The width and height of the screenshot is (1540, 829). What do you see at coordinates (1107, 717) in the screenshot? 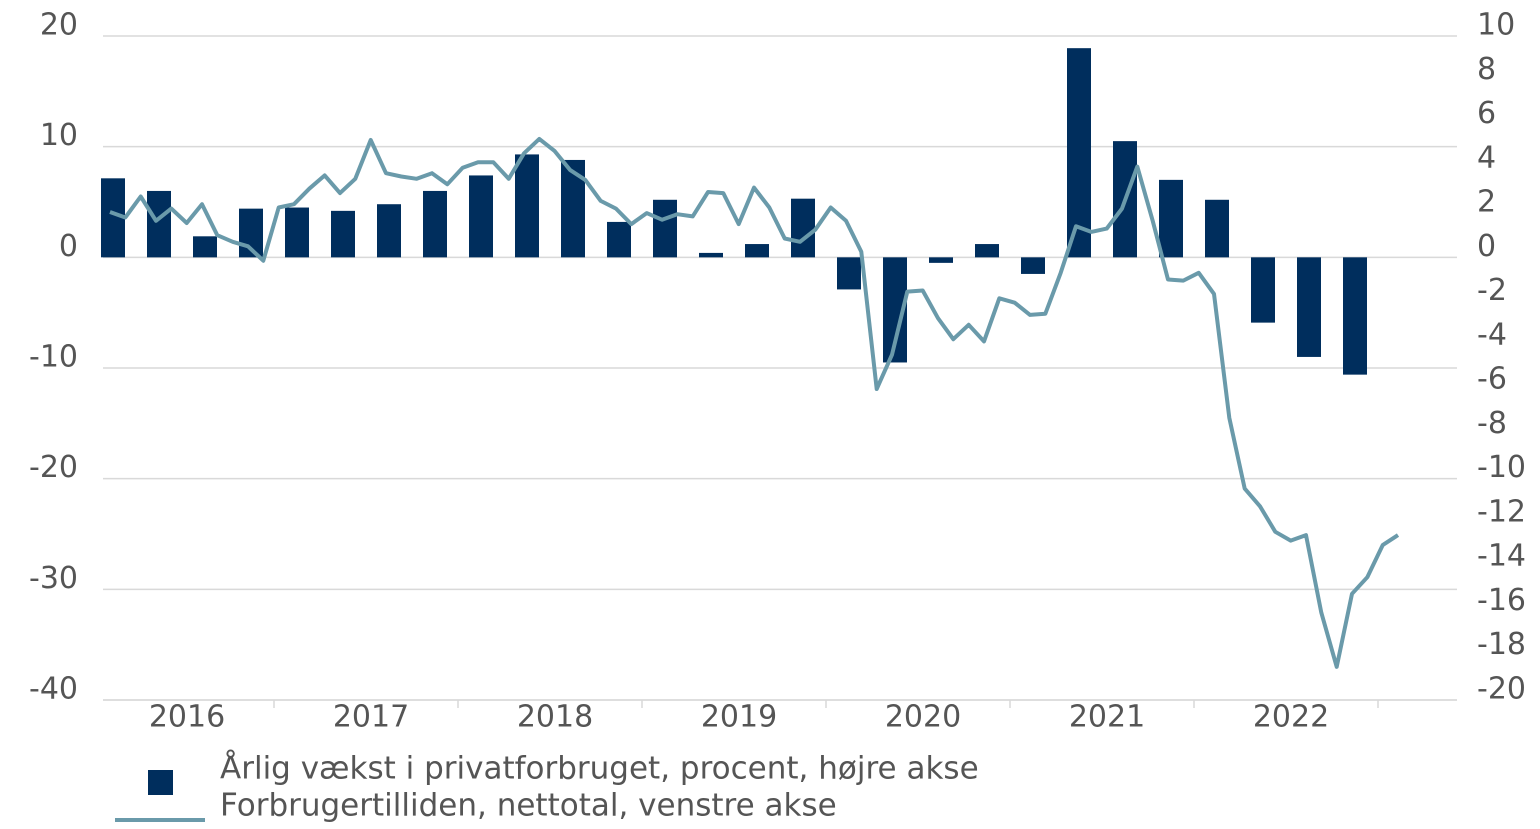
I see `x-tick-label: 2021` at bounding box center [1107, 717].